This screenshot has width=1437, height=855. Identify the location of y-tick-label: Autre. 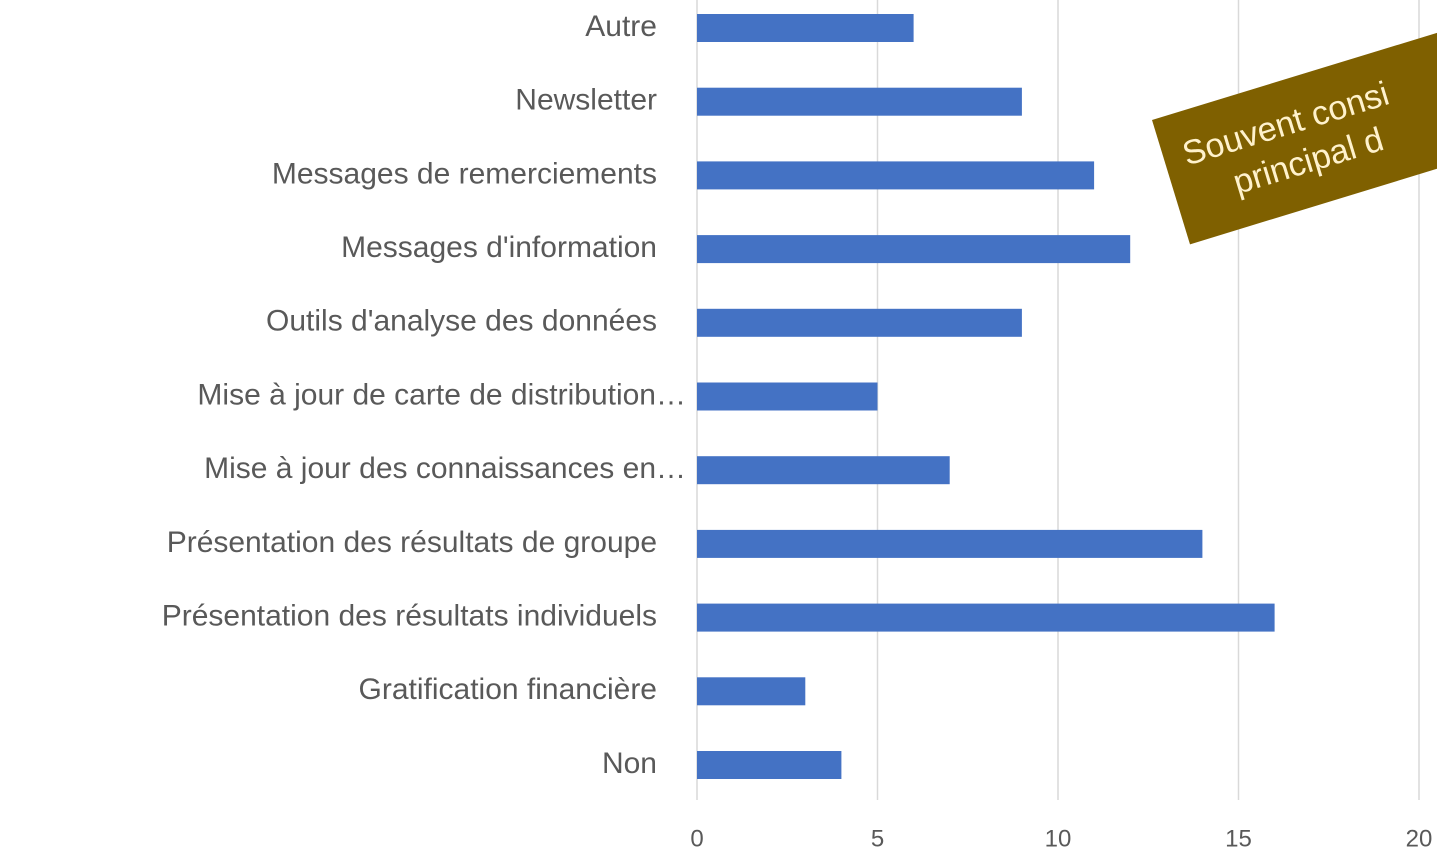
(621, 26).